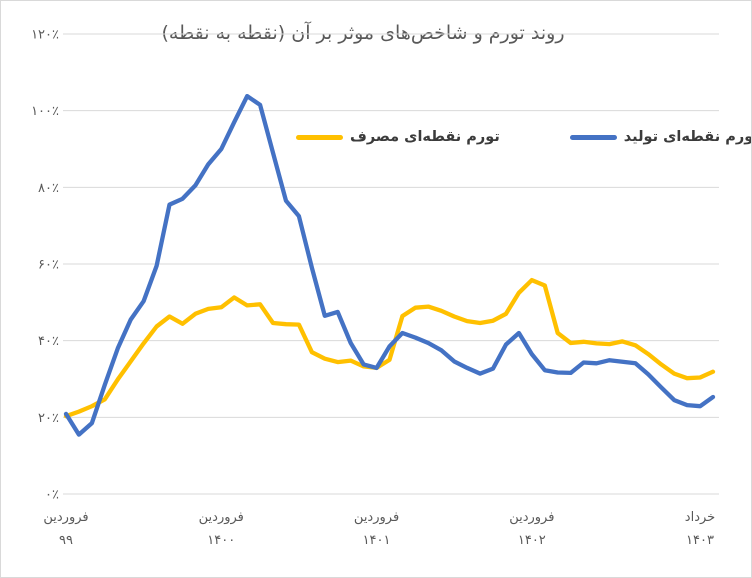  Describe the element at coordinates (524, 137) in the screenshot. I see `legend: تورم نقطه‌ای مصرف تورم نقطه‌ای تولید` at that location.